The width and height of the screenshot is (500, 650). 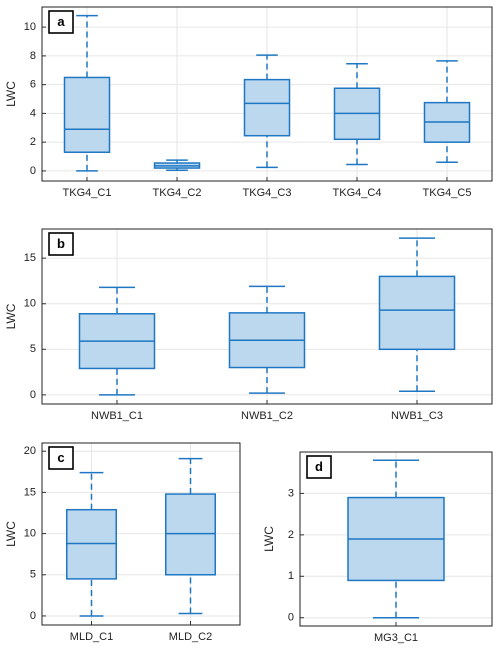 I want to click on panel-label: d, so click(x=319, y=466).